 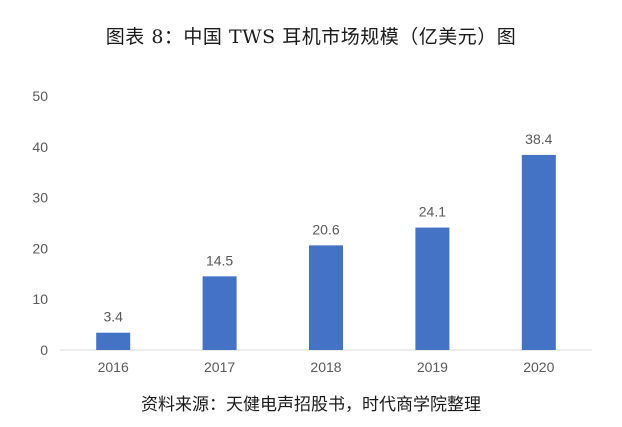 What do you see at coordinates (40, 96) in the screenshot?
I see `y-tick-label: 50` at bounding box center [40, 96].